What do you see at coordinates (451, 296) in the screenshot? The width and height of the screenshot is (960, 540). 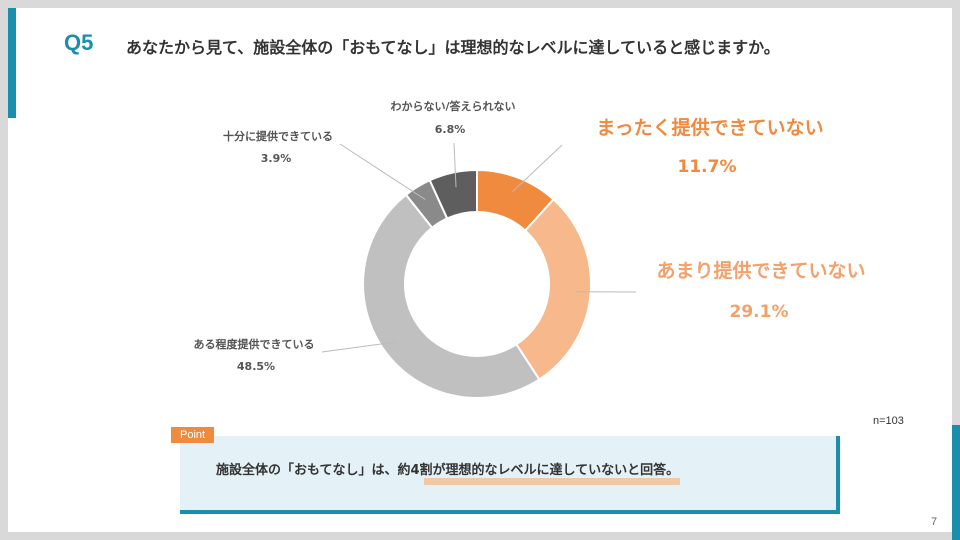 I see `slice-somewhat-provided` at bounding box center [451, 296].